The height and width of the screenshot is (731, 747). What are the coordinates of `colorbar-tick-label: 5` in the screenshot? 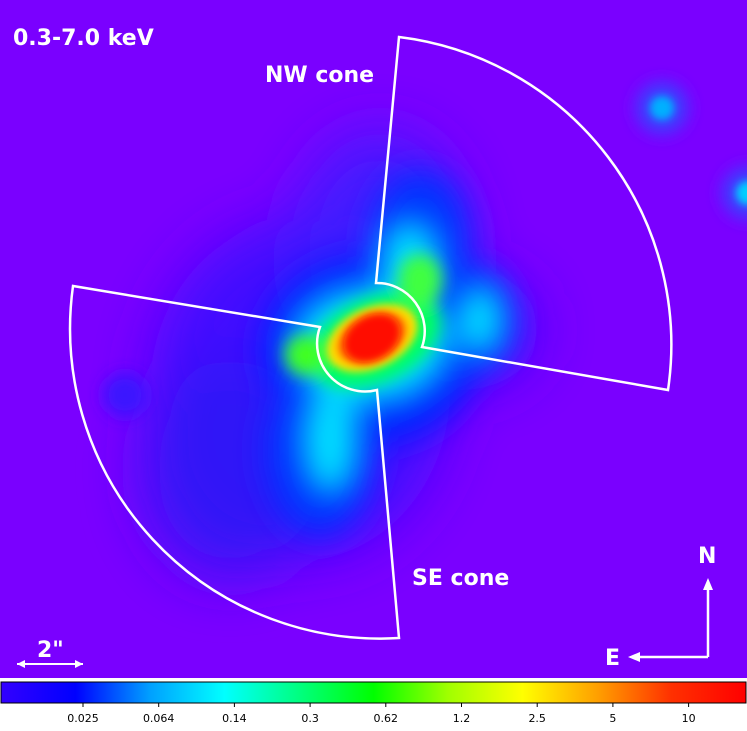 It's located at (612, 718).